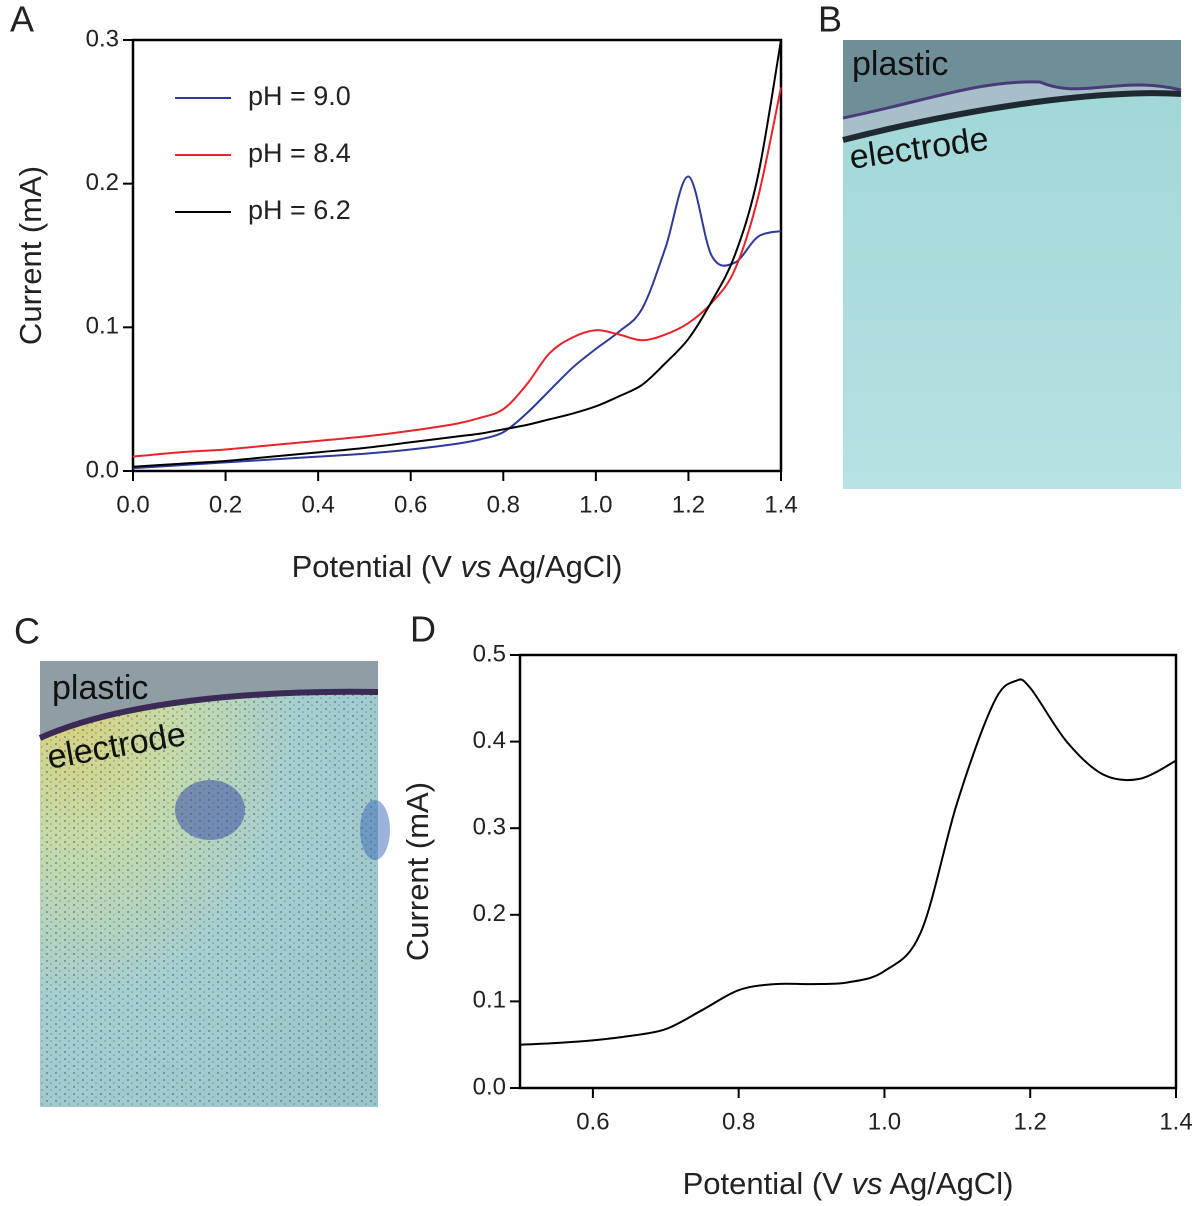 The image size is (1200, 1206). What do you see at coordinates (489, 740) in the screenshot?
I see `y-tick-label: 0.4` at bounding box center [489, 740].